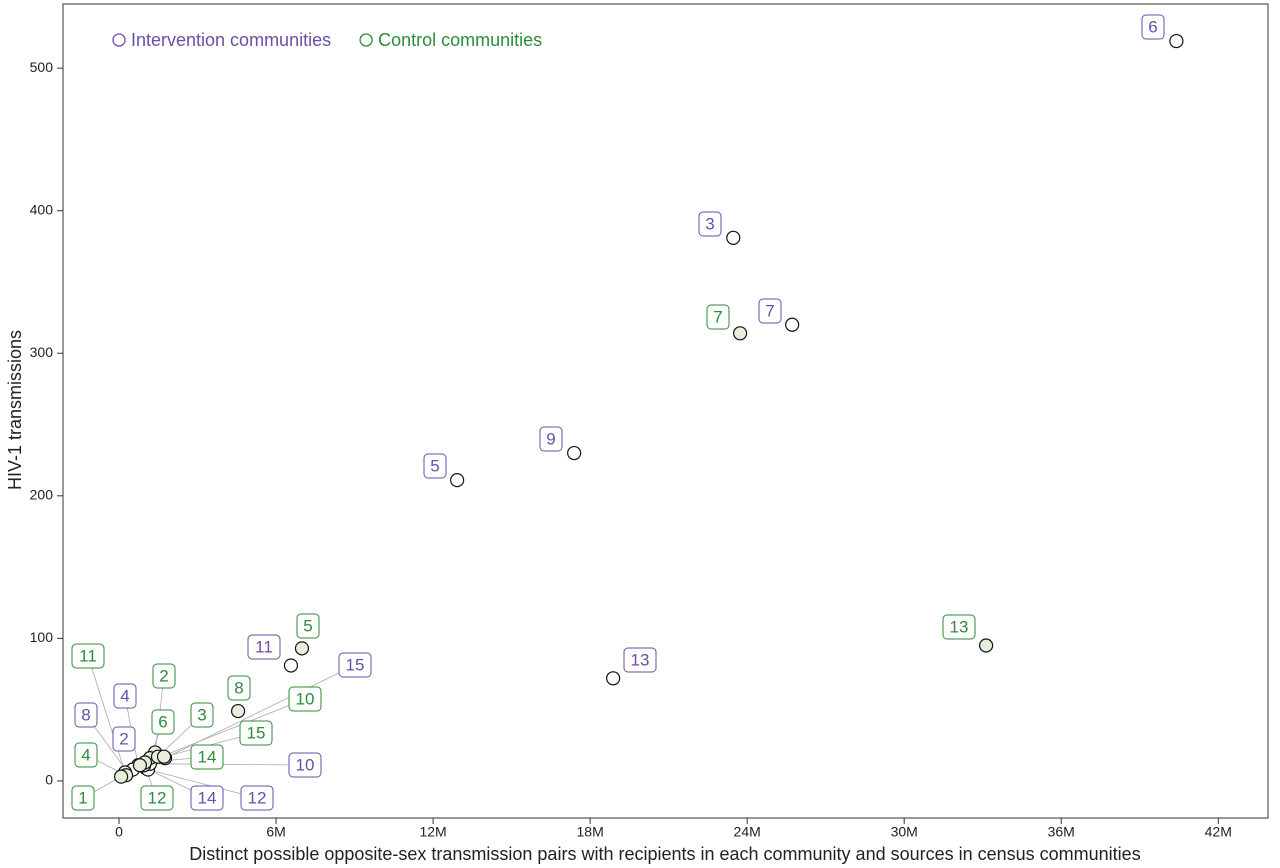 Image resolution: width=1280 pixels, height=868 pixels. What do you see at coordinates (904, 832) in the screenshot?
I see `x-tick-label: 30M` at bounding box center [904, 832].